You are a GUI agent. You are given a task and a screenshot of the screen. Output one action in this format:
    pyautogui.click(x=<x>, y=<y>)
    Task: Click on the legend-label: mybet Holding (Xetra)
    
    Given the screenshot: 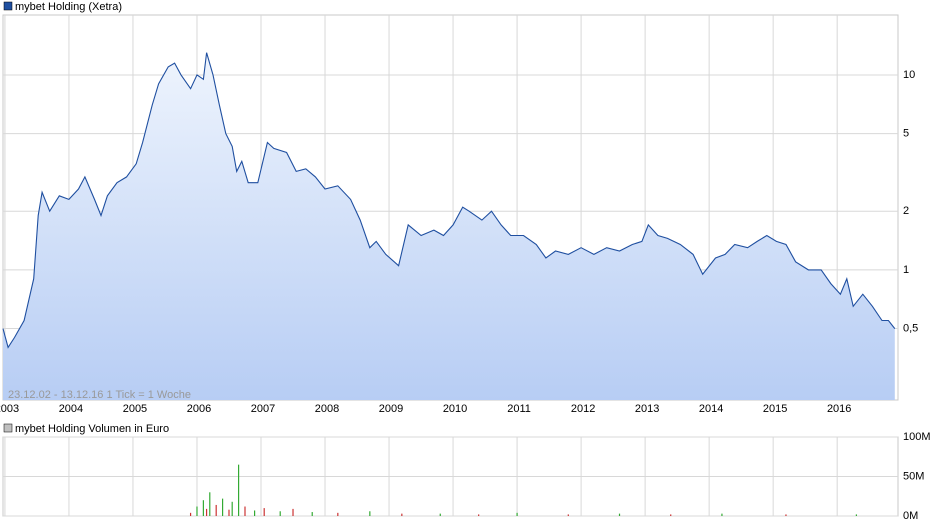 What is the action you would take?
    pyautogui.click(x=68, y=7)
    